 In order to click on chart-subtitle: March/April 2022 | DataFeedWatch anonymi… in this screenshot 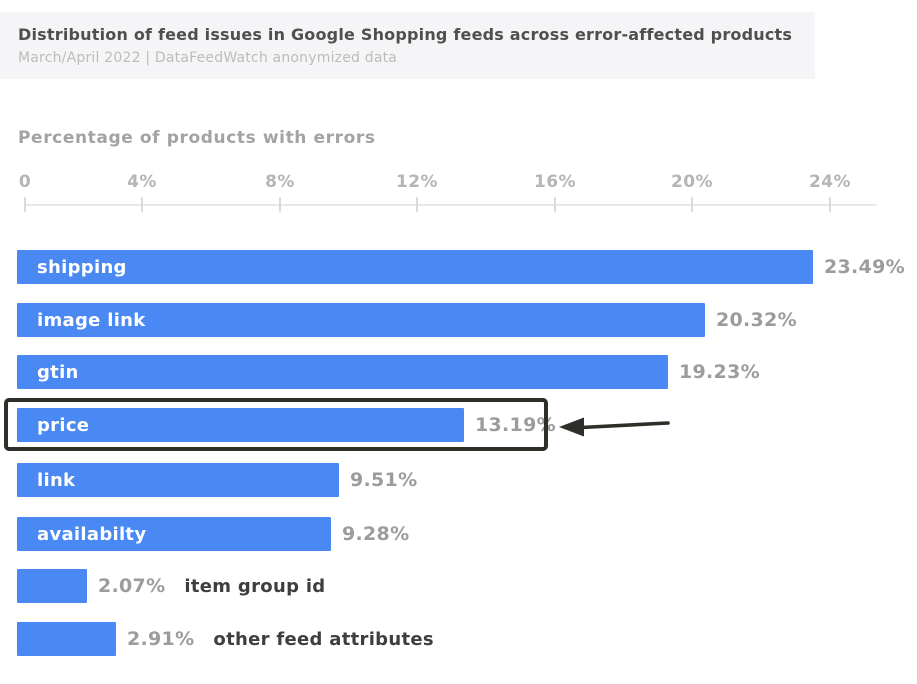, I will do `click(208, 58)`.